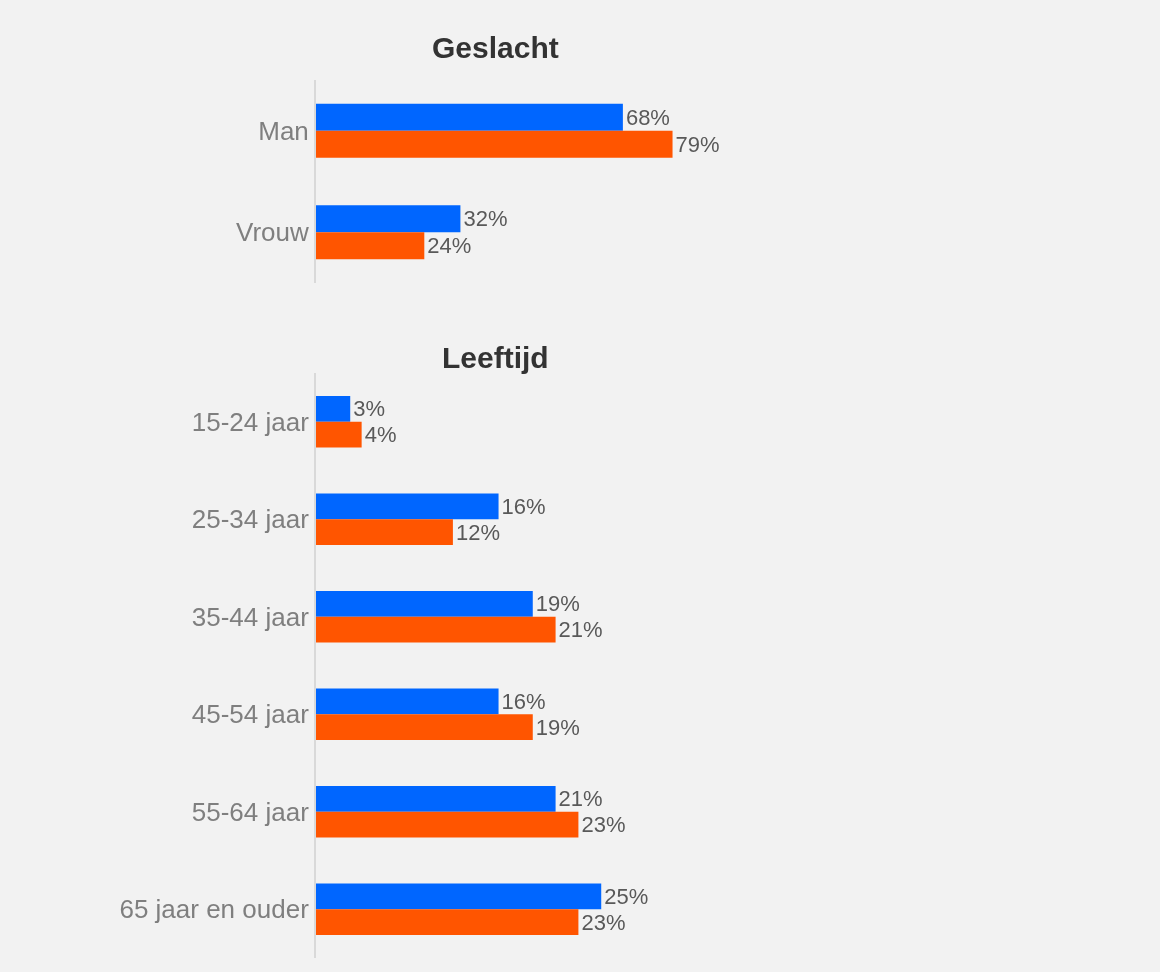 Image resolution: width=1160 pixels, height=972 pixels. What do you see at coordinates (485, 219) in the screenshot?
I see `data-label: 32%` at bounding box center [485, 219].